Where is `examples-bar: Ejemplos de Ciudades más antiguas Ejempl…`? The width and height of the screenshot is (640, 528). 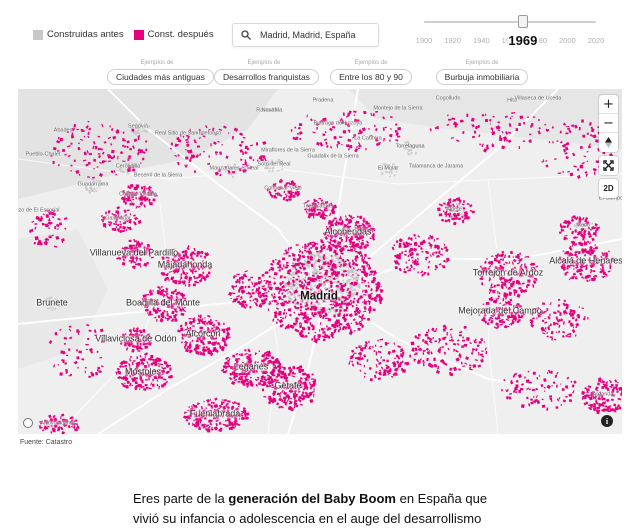
examples-bar: Ejemplos de Ciudades más antiguas Ejempl… is located at coordinates (320, 72).